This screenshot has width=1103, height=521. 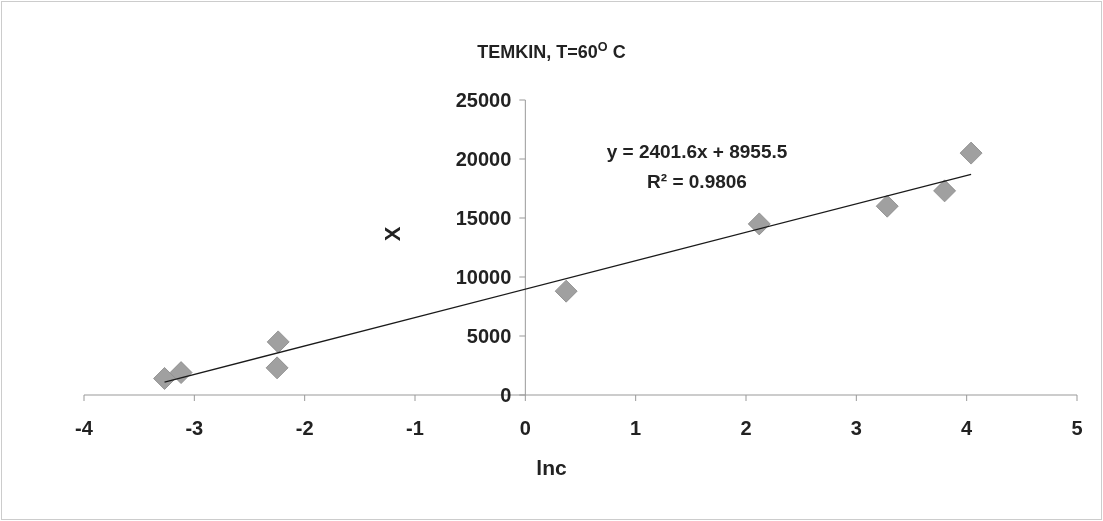 I want to click on y-axis-title: X, so click(x=392, y=234).